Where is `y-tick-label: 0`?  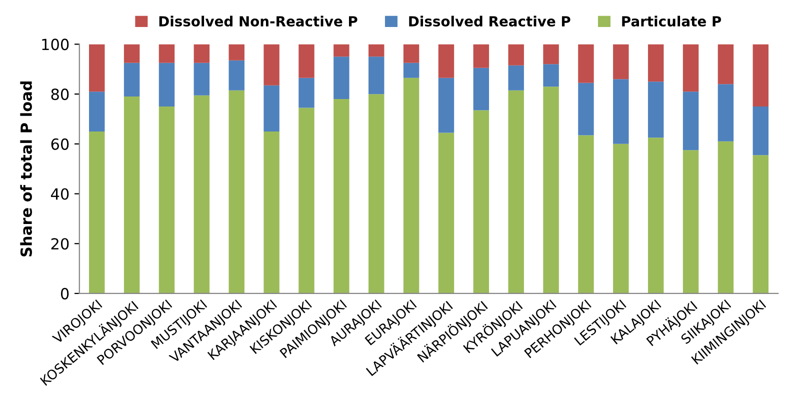
y-tick-label: 0 is located at coordinates (64, 294).